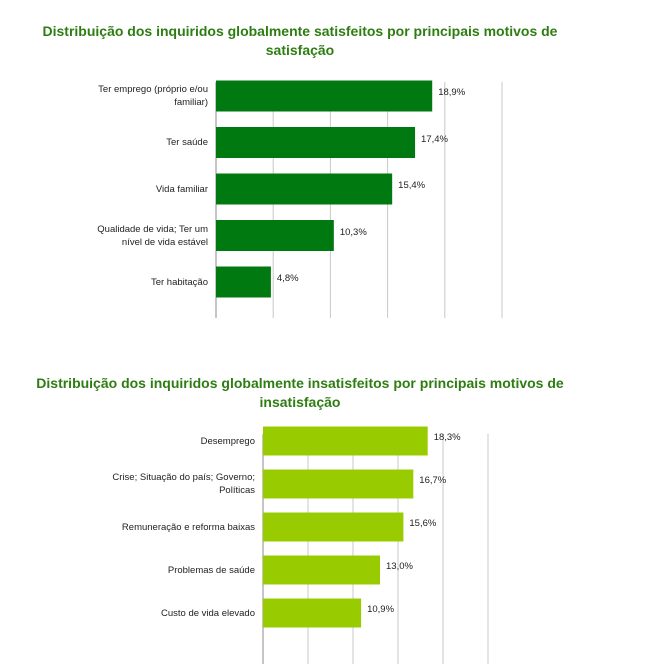 This screenshot has height=664, width=671. I want to click on data-label: 4,8%, so click(287, 278).